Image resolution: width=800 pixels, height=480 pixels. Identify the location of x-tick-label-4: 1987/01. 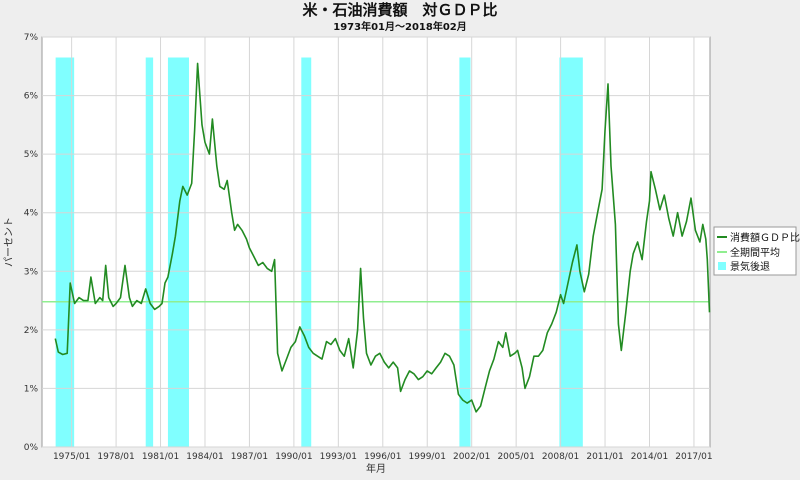
(249, 457).